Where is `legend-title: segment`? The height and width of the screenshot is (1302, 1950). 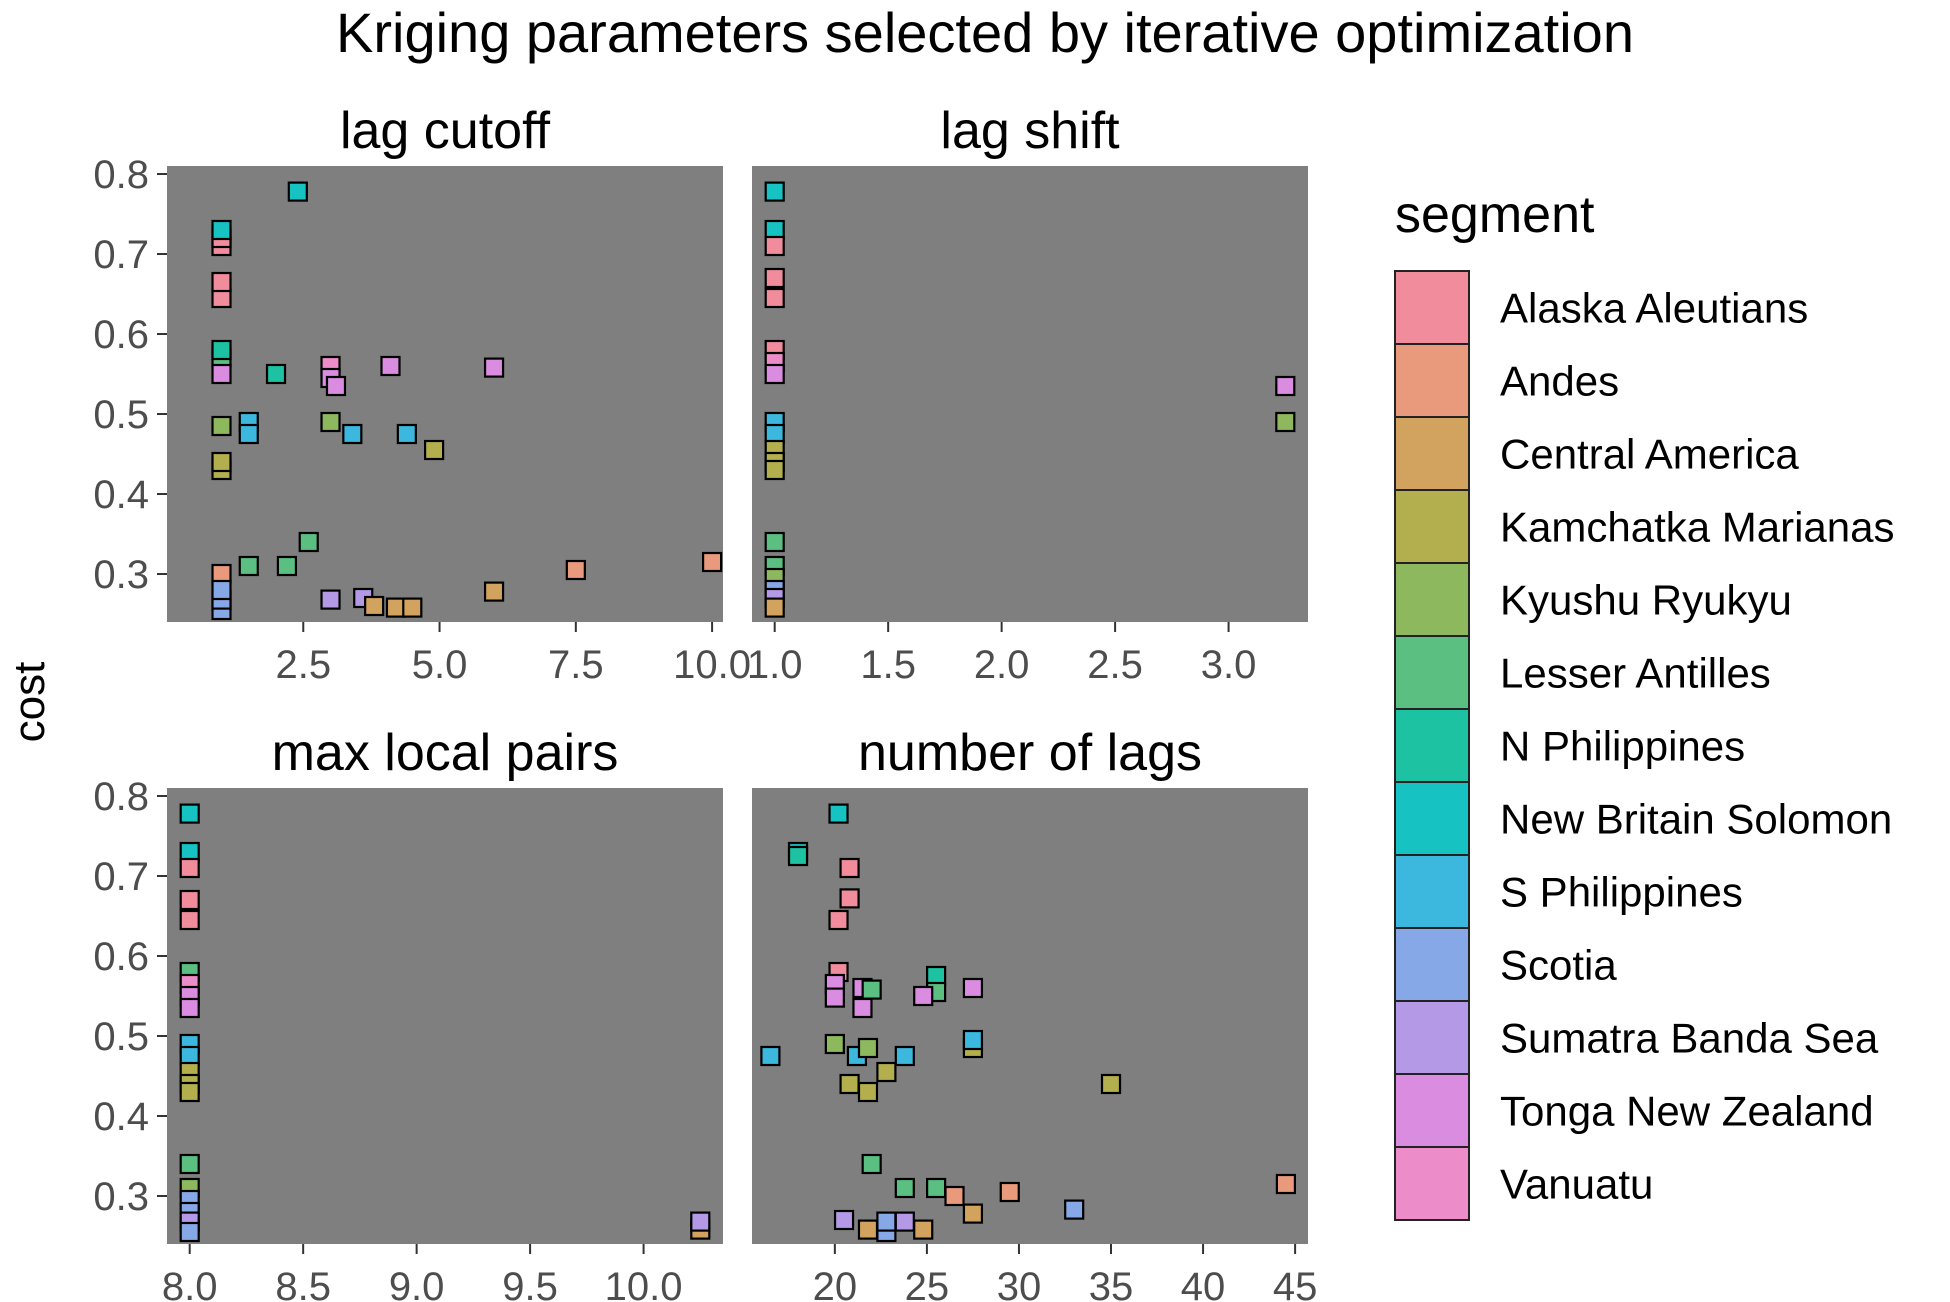
legend-title: segment is located at coordinates (1495, 215).